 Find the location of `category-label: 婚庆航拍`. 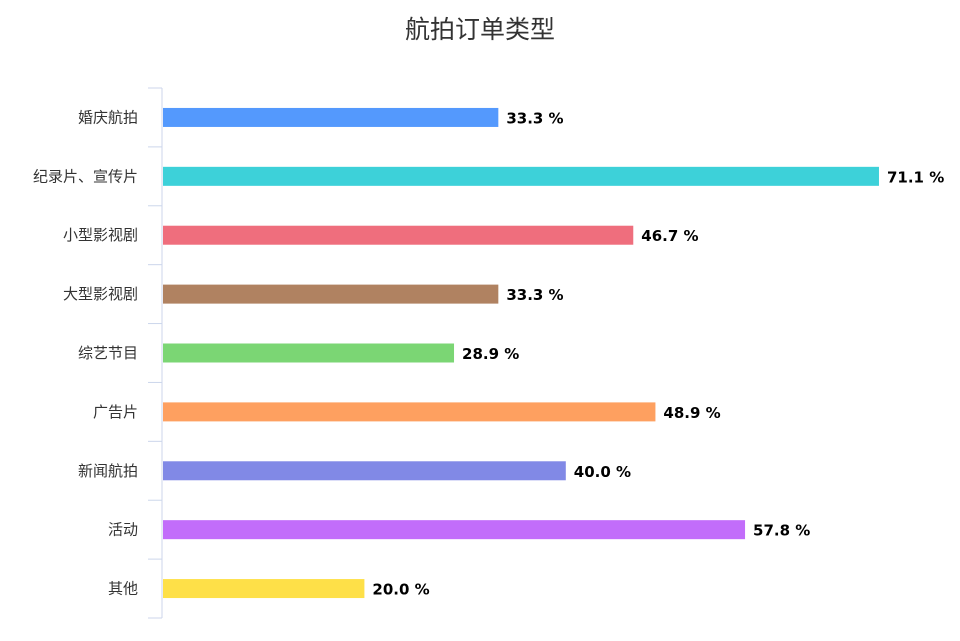

category-label: 婚庆航拍 is located at coordinates (108, 117).